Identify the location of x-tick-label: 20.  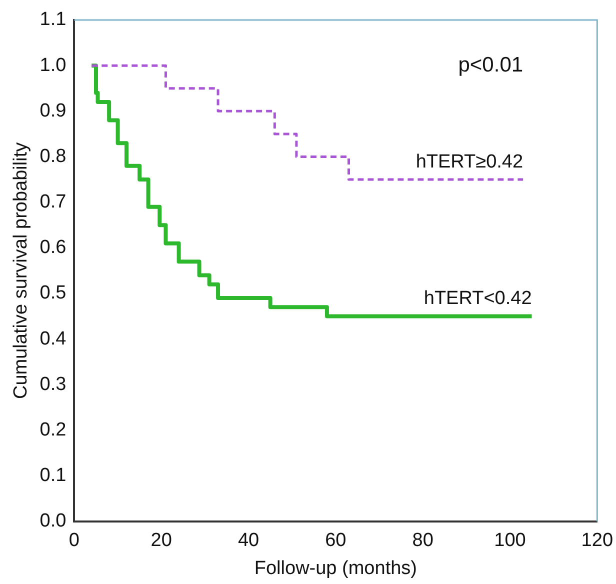
(161, 541).